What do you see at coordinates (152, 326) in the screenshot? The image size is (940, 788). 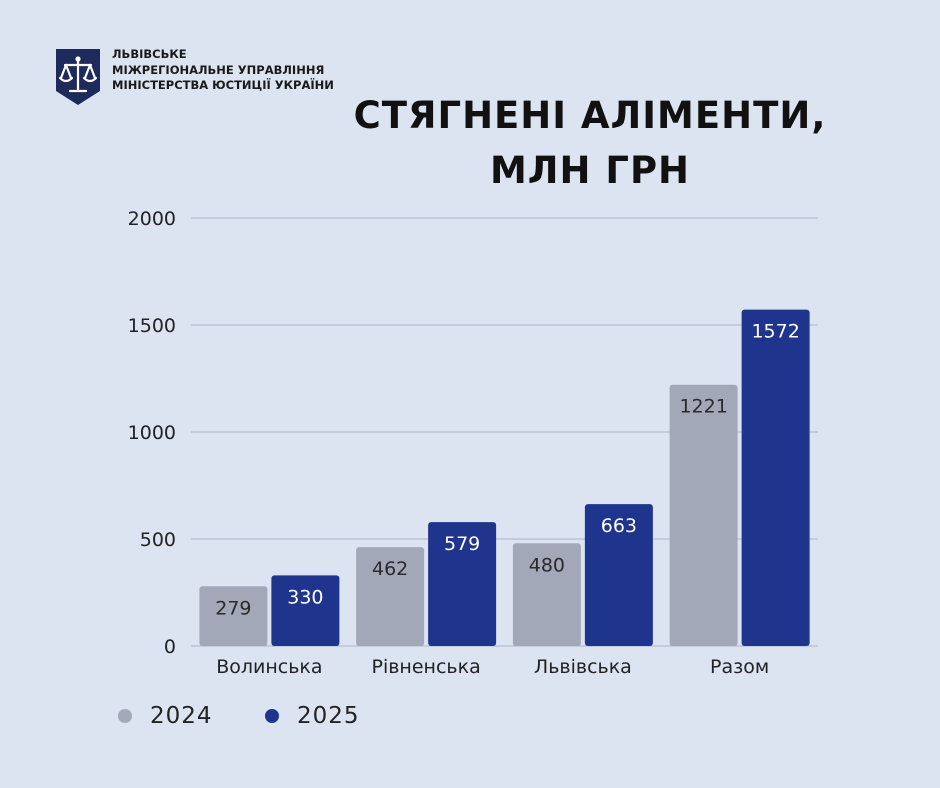 I see `y-tick-label: 1500` at bounding box center [152, 326].